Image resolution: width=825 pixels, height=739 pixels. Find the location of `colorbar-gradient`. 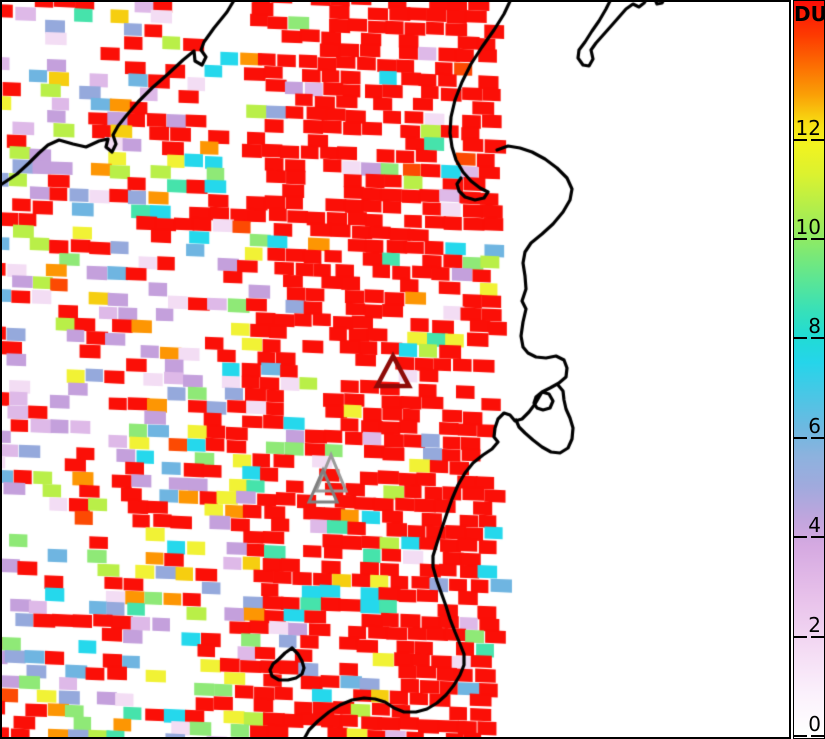

colorbar-gradient is located at coordinates (809, 369).